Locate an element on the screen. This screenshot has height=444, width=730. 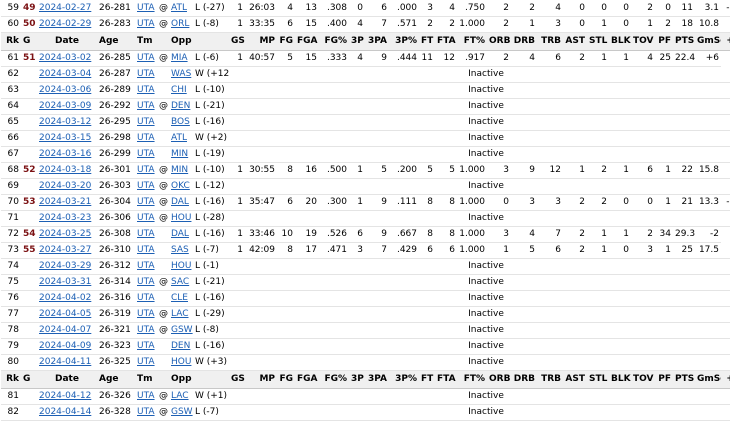
header-fga: FGA is located at coordinates (307, 379).